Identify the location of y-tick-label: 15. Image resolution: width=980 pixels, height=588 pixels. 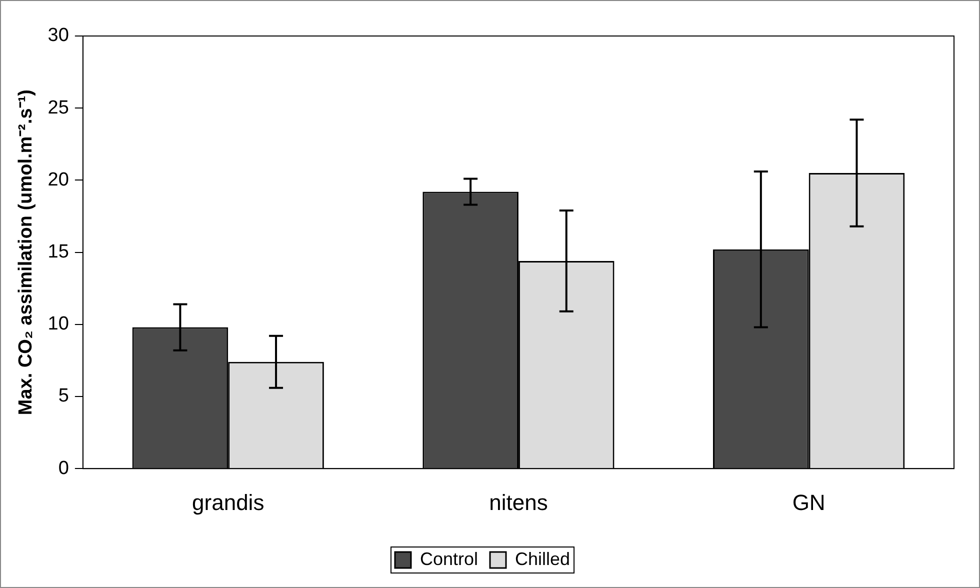
(58, 252).